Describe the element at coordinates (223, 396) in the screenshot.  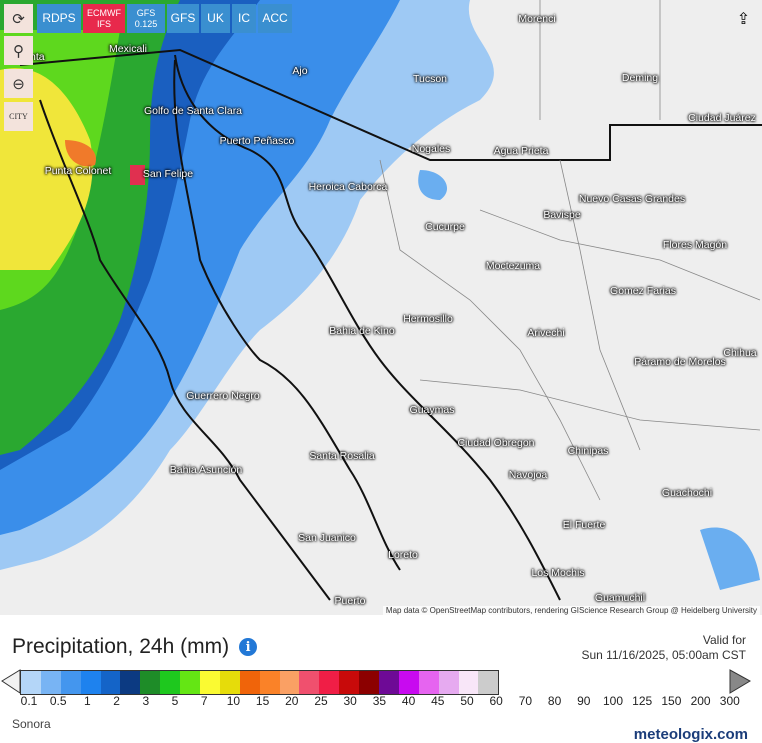
I see `city-label: Guerrero Negro` at that location.